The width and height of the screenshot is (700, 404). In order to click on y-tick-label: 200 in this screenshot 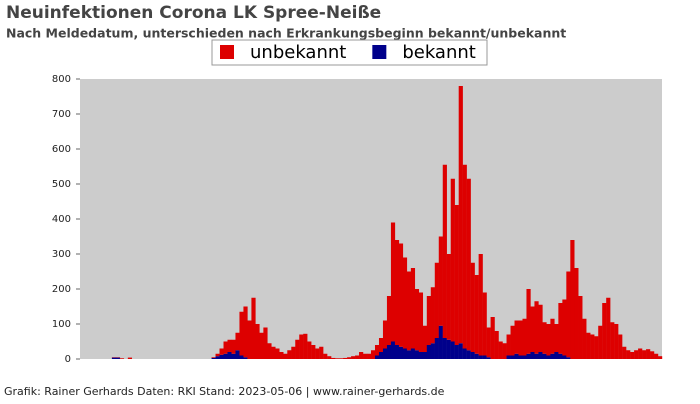, I will do `click(61, 289)`.